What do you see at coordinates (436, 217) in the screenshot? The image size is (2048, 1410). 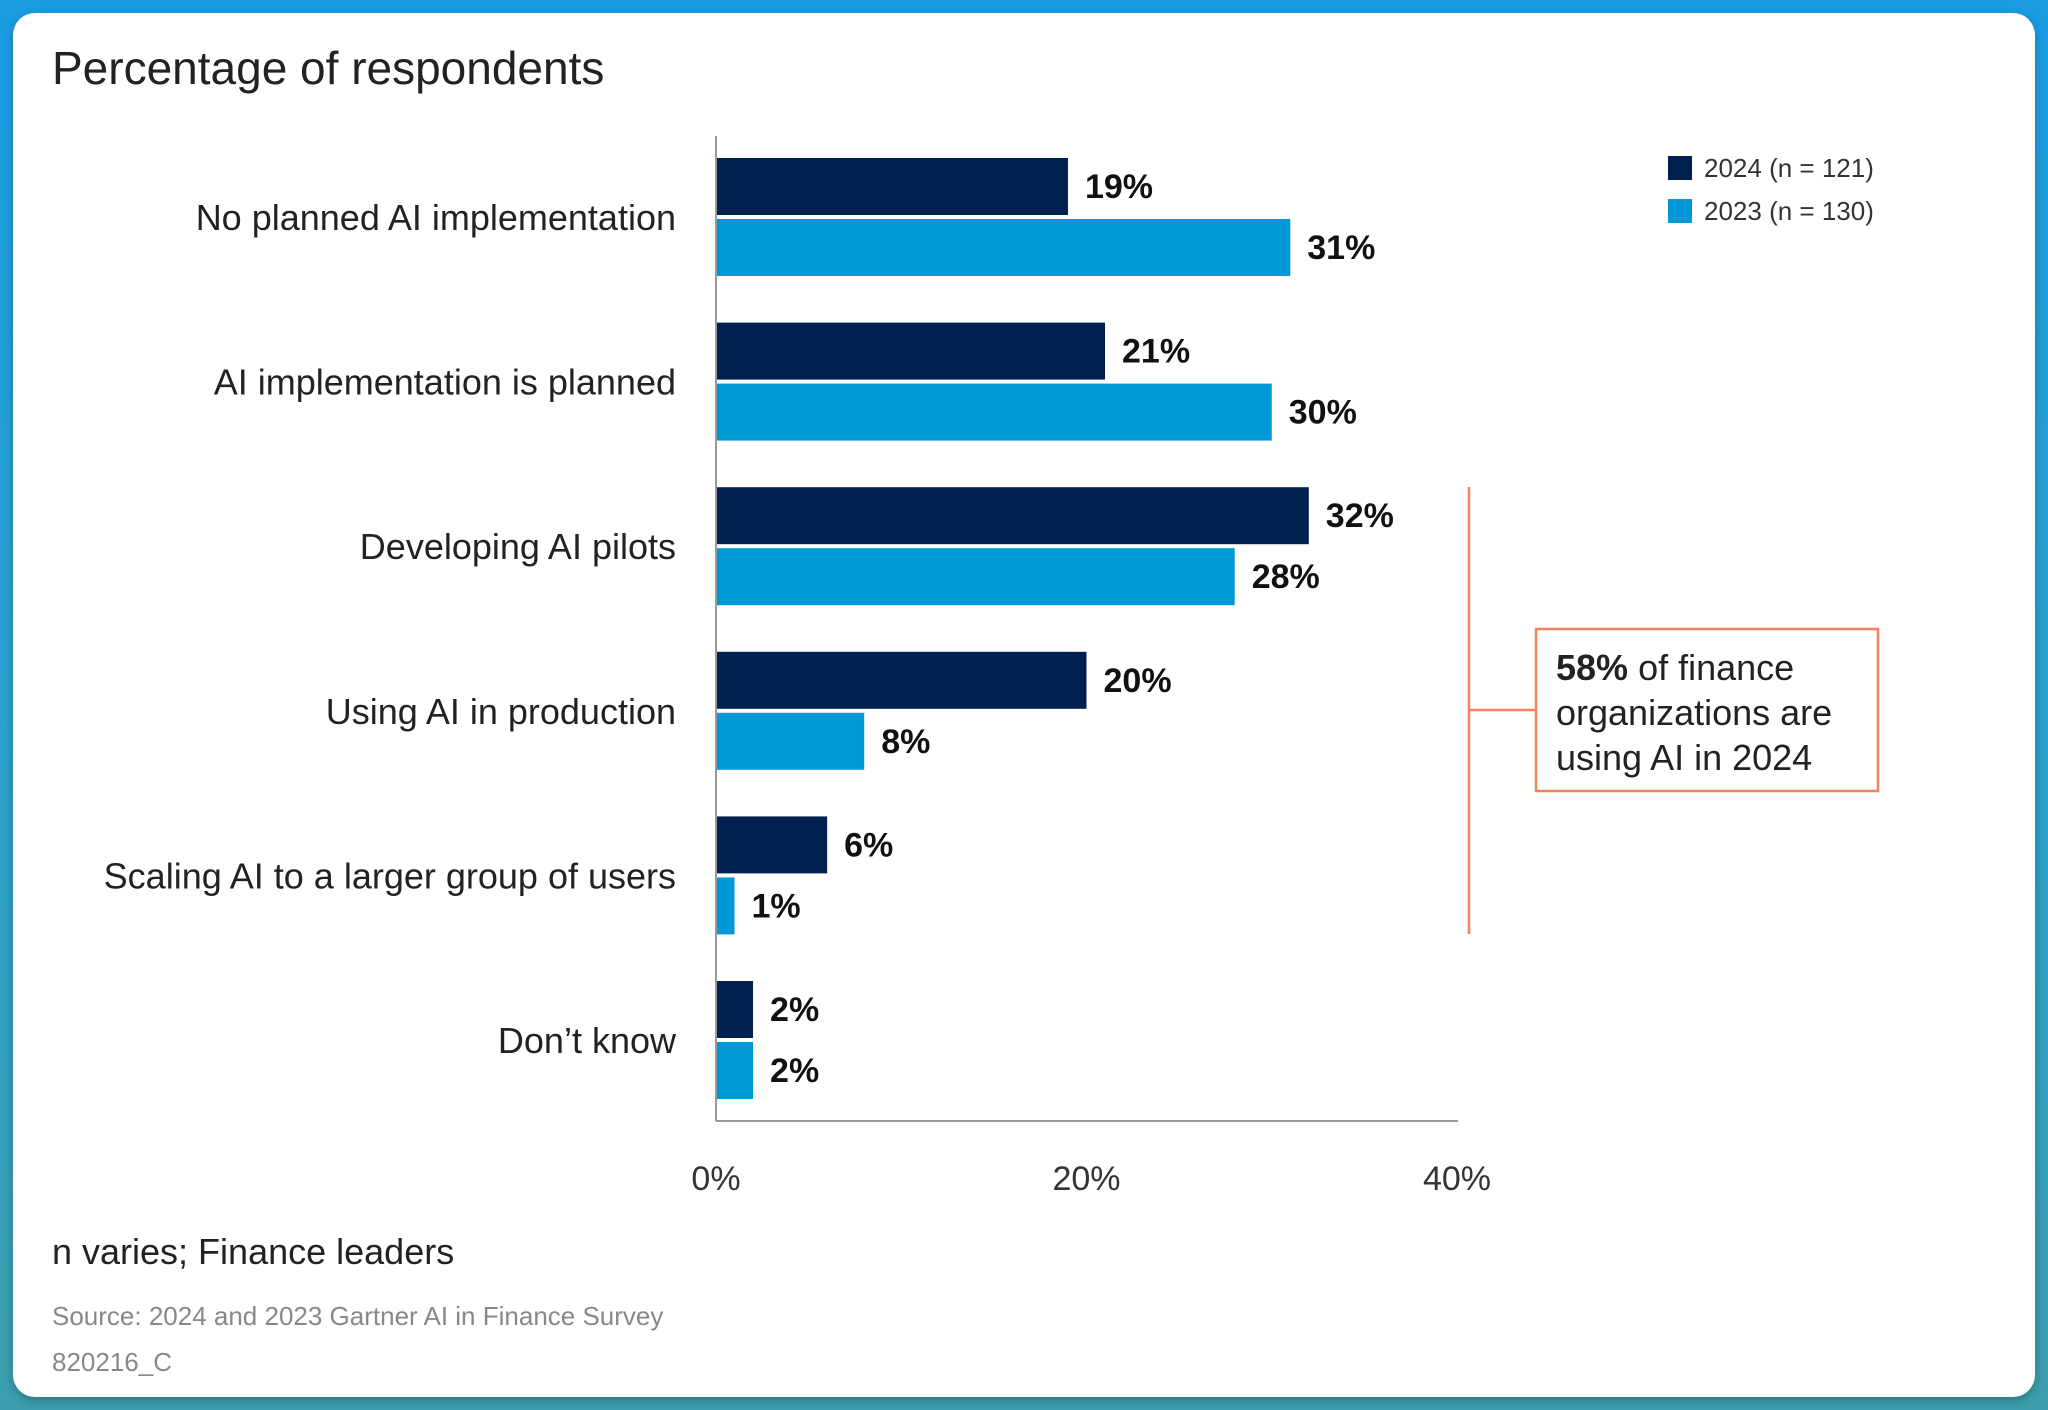 I see `category-label: No planned AI implementation` at bounding box center [436, 217].